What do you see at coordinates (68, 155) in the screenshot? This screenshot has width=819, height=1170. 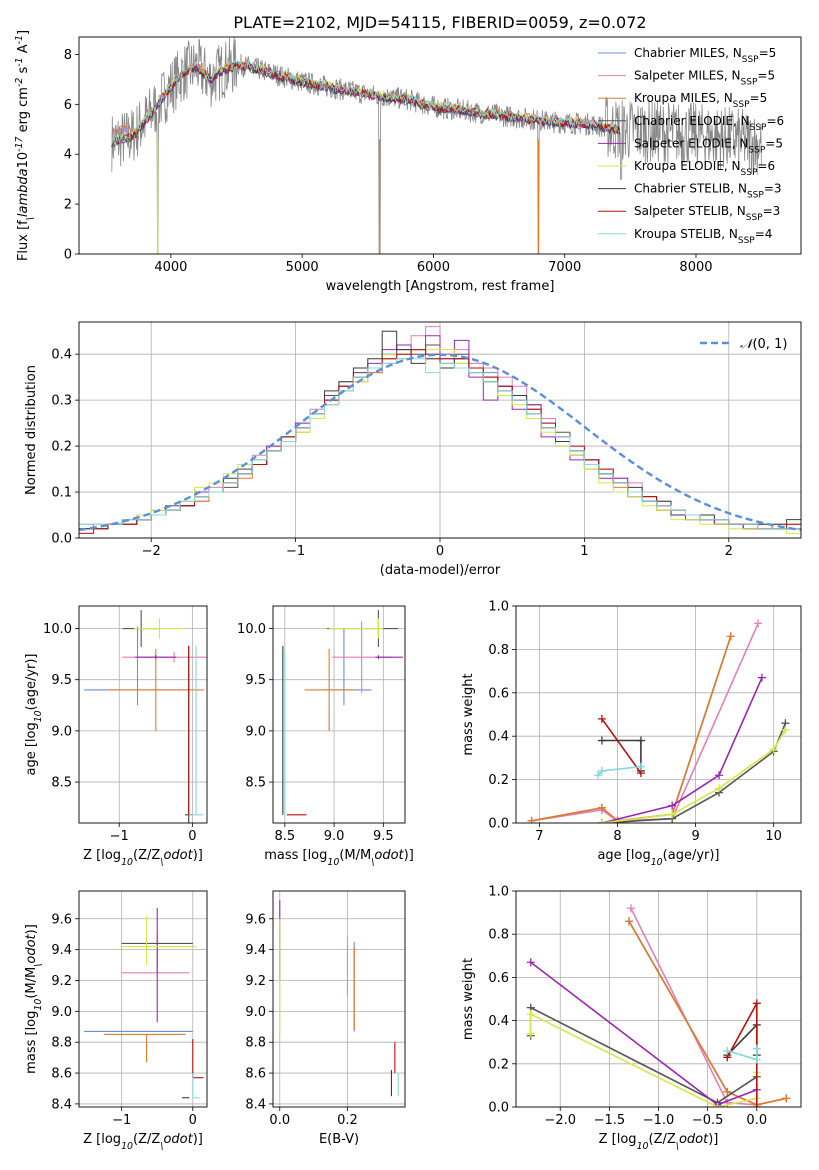 I see `y-tick-label: 4` at bounding box center [68, 155].